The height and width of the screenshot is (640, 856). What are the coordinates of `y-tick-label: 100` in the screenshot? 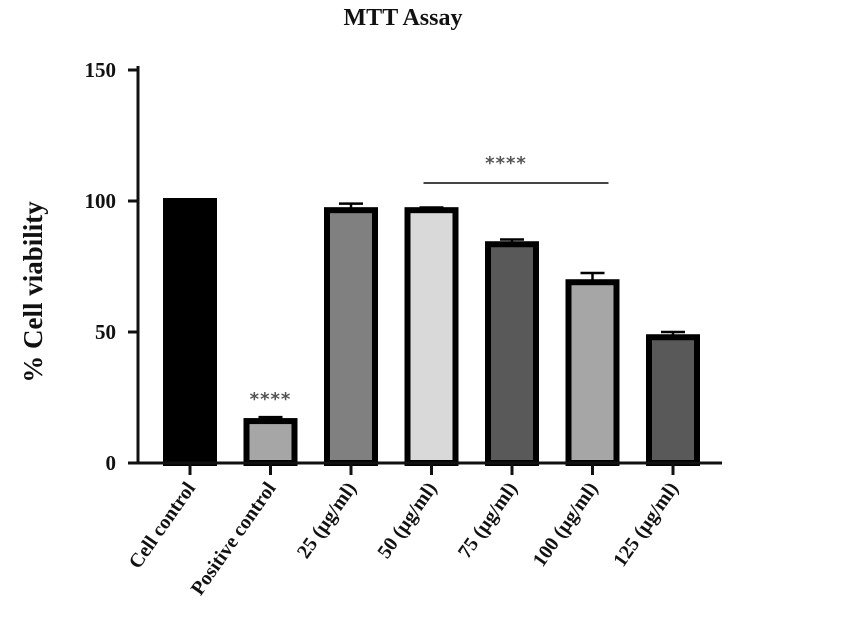 It's located at (101, 201).